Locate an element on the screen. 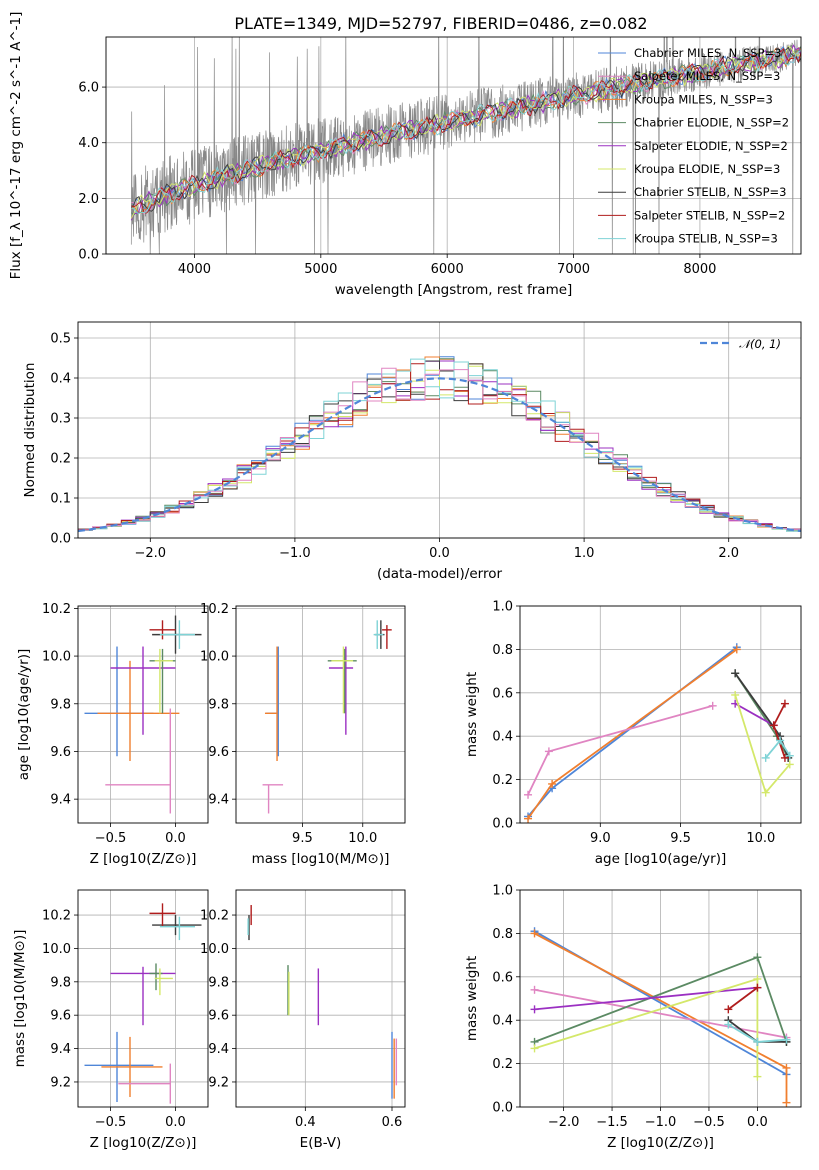  x-axis-label: wavelength [Angstrom, rest frame] is located at coordinates (454, 290).